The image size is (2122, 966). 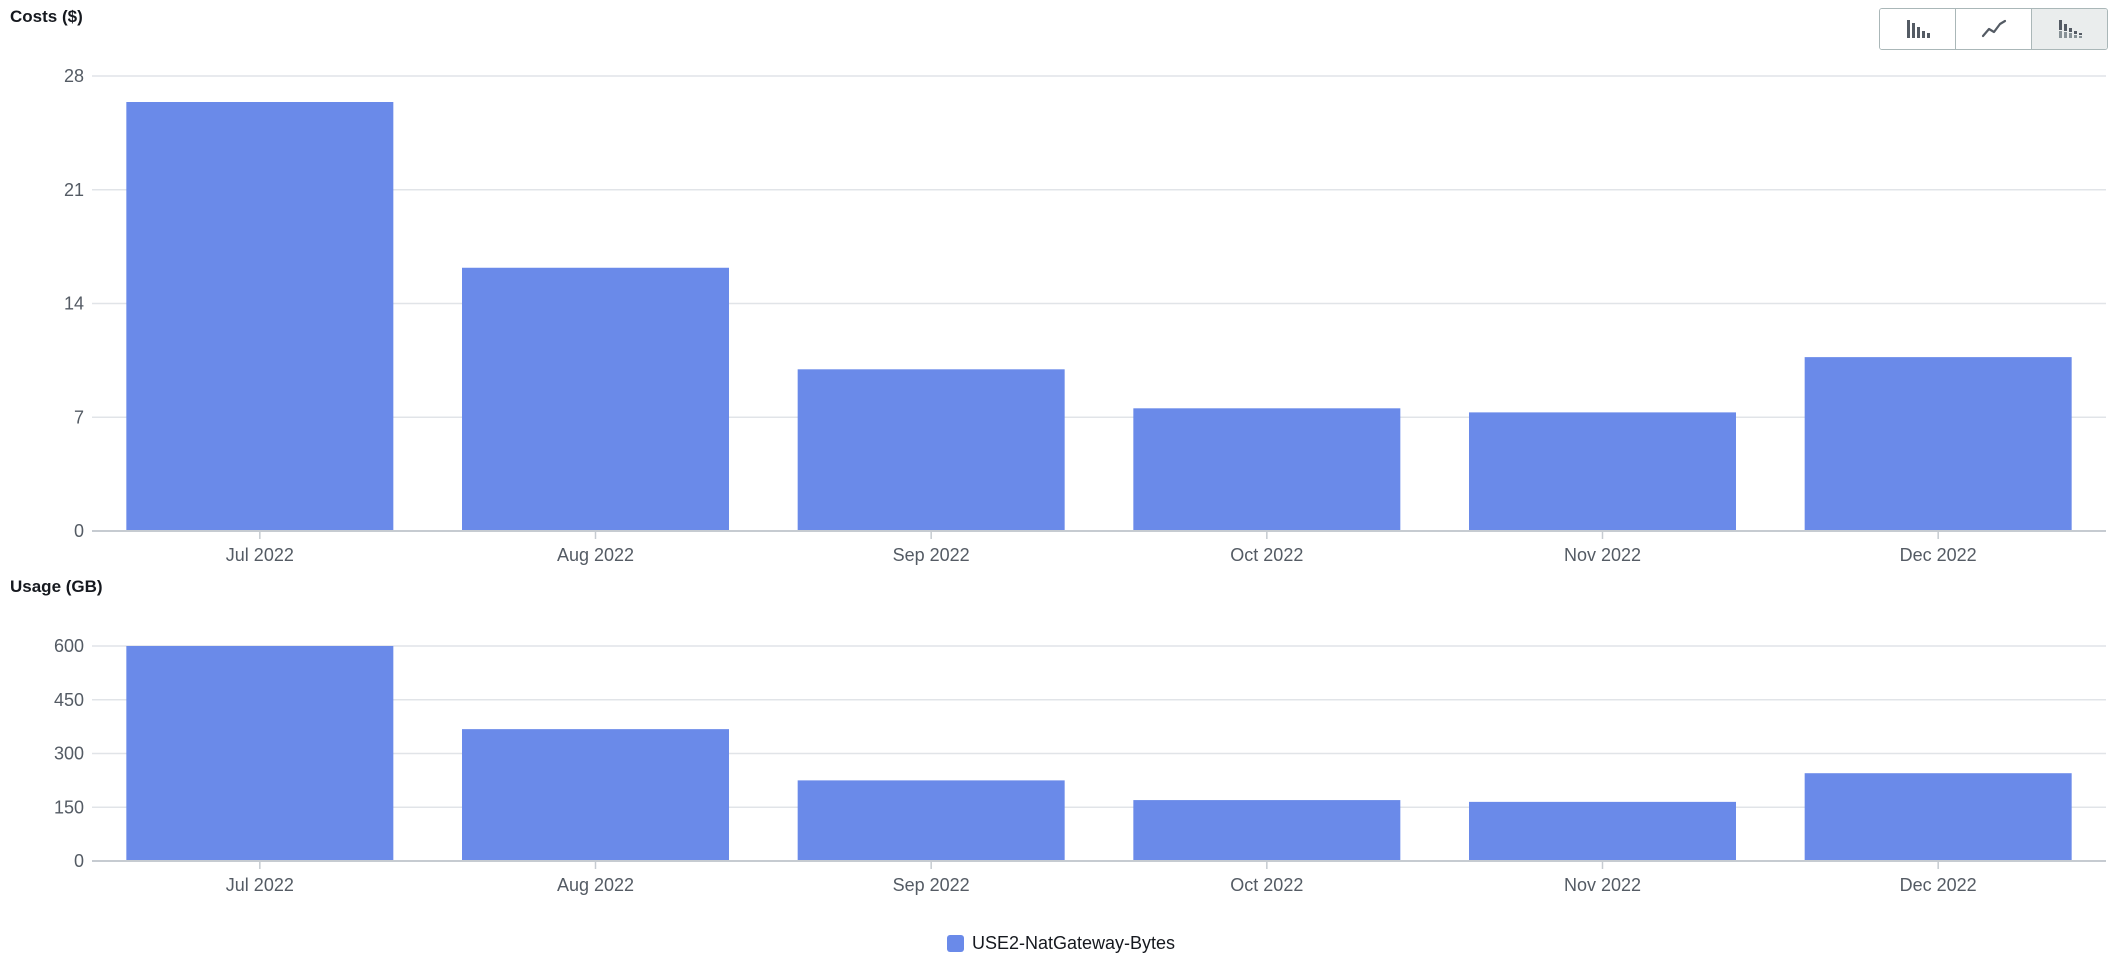 I want to click on y-tick-label: 7, so click(x=79, y=417).